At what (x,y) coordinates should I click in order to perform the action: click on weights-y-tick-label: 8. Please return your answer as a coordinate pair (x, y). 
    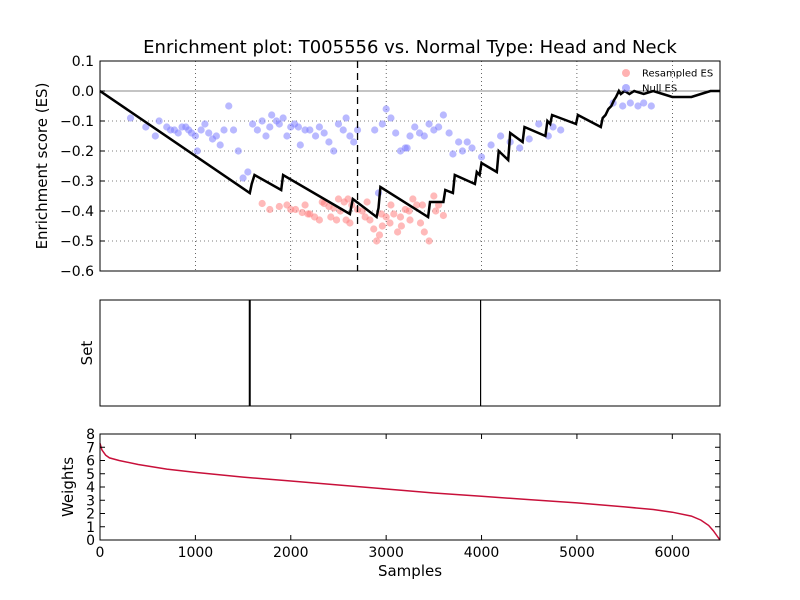
    Looking at the image, I should click on (90, 435).